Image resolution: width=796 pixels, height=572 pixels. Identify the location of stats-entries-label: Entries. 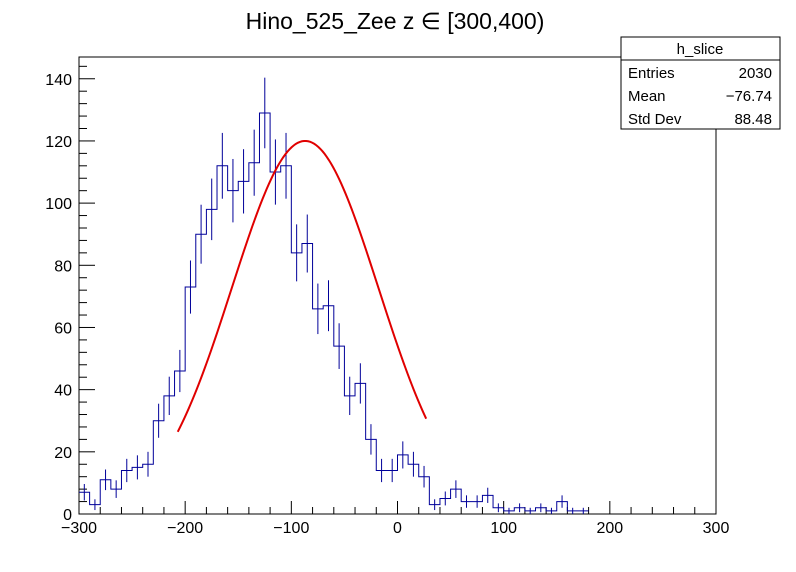
(651, 73).